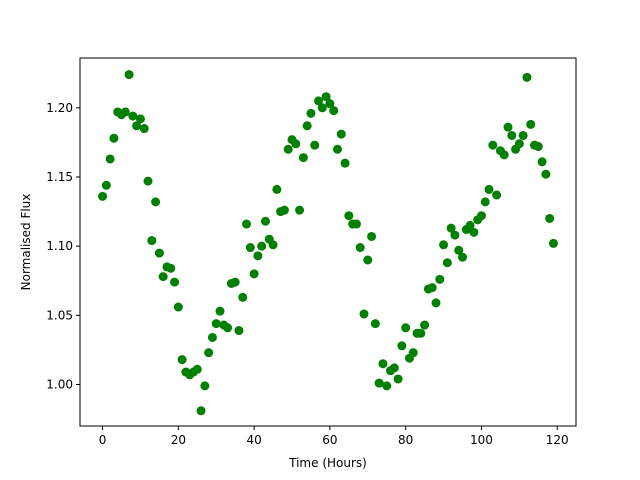  Describe the element at coordinates (557, 440) in the screenshot. I see `x-tick-label: 120` at that location.